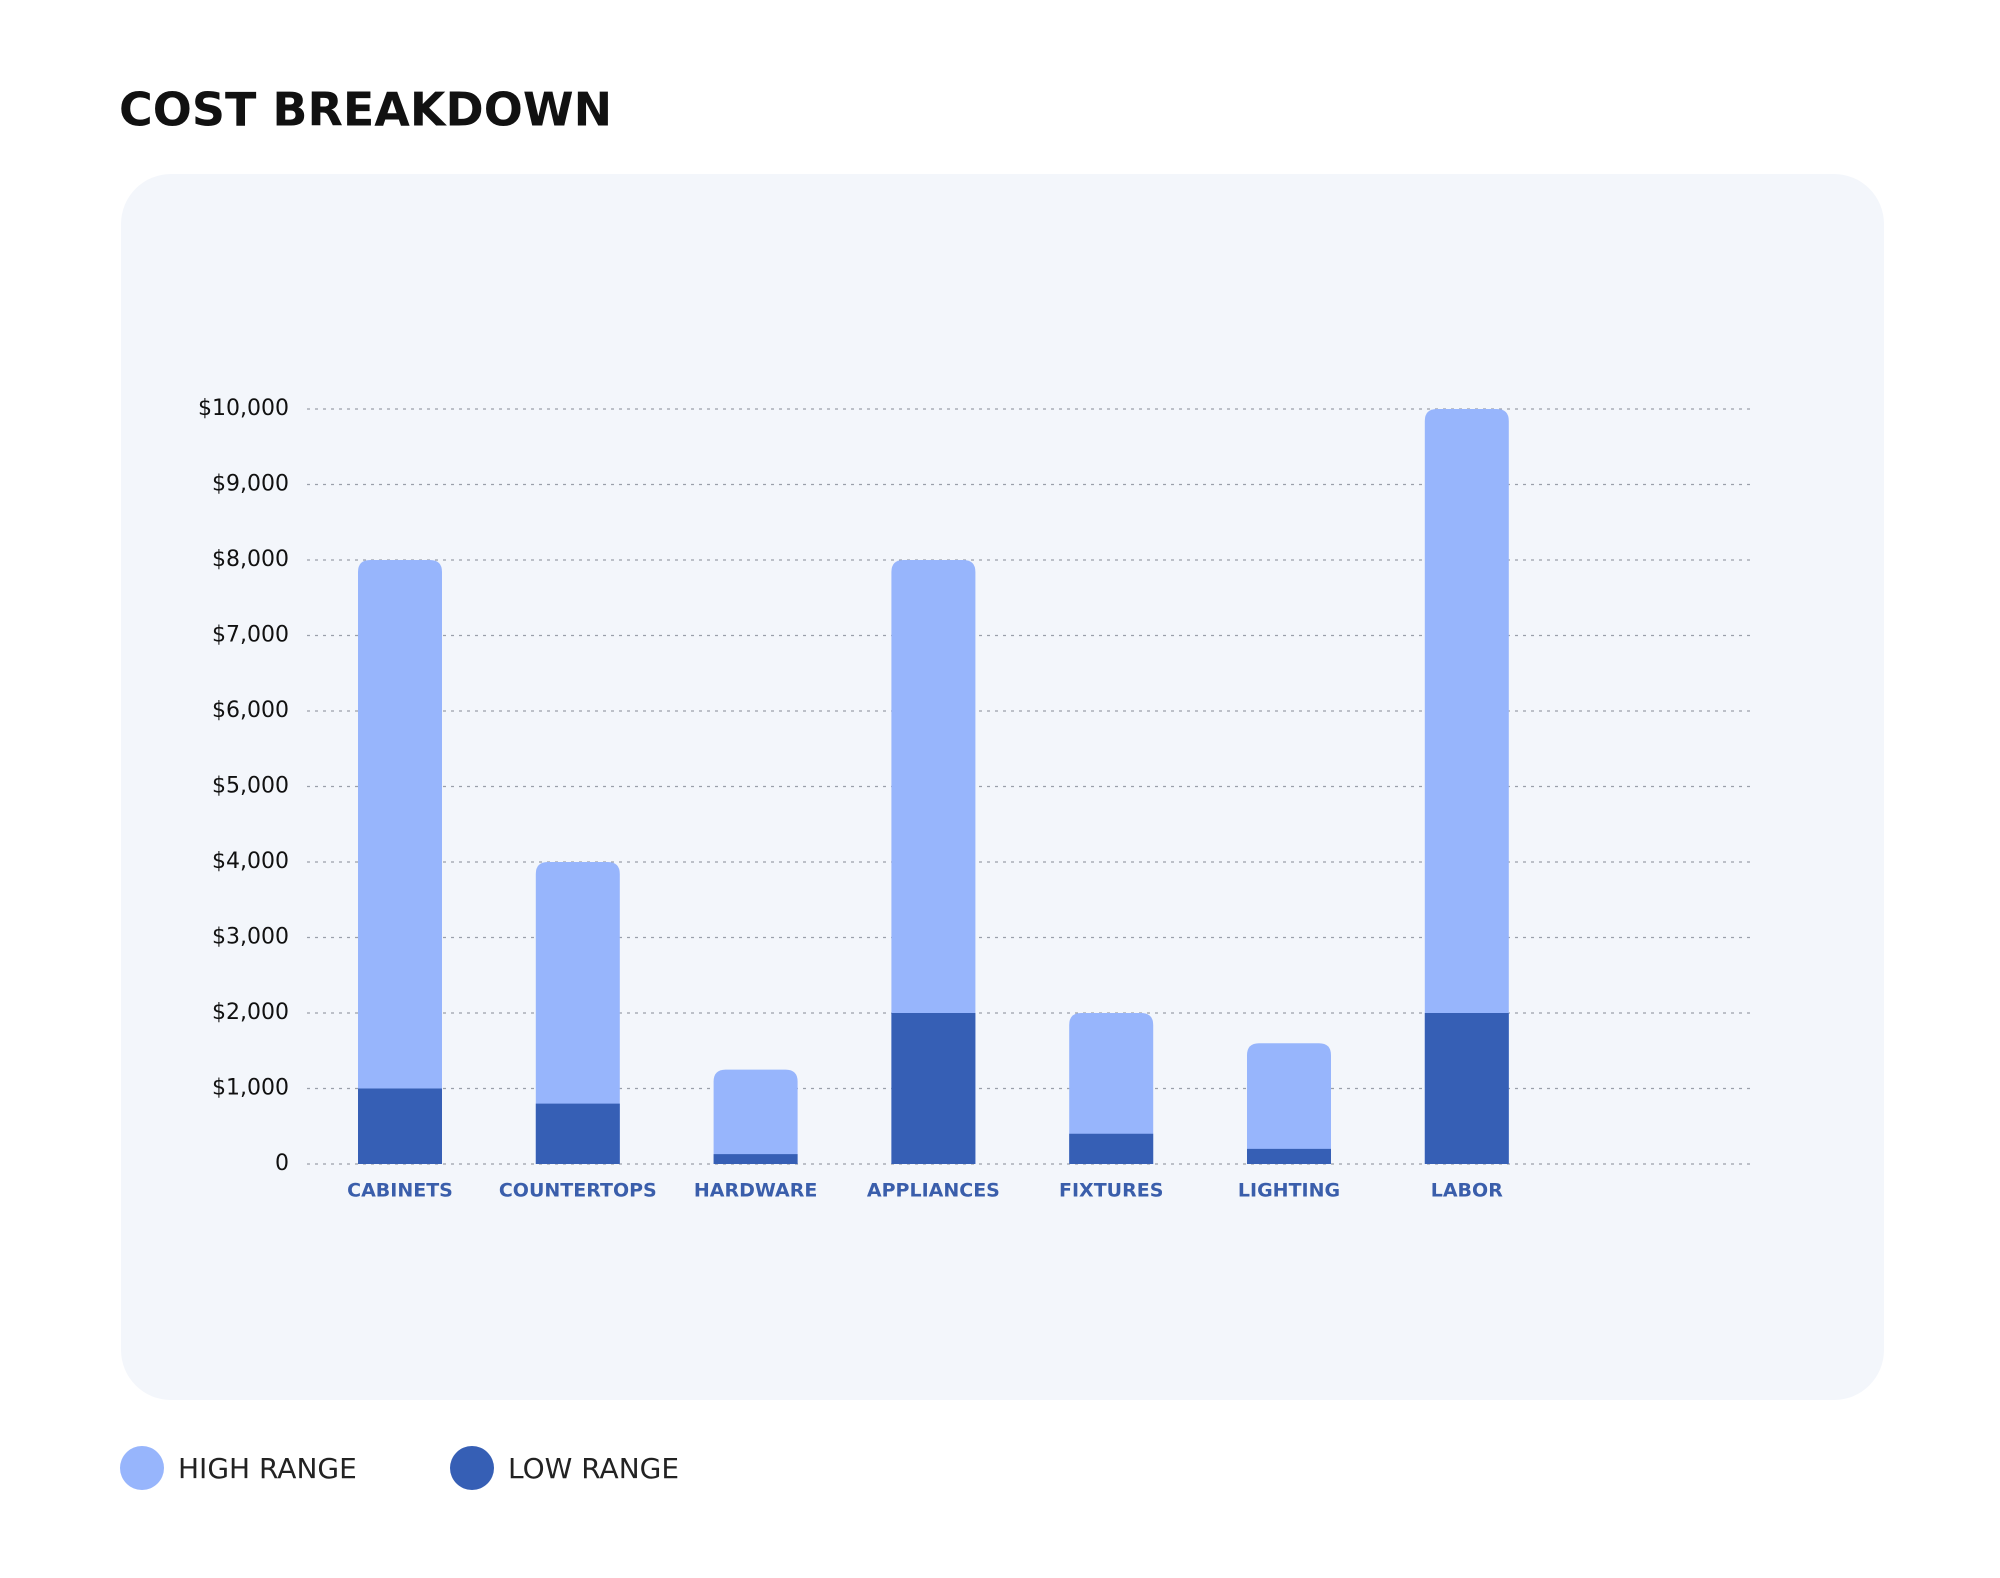 The image size is (2000, 1578). Describe the element at coordinates (250, 1088) in the screenshot. I see `y-tick-label: $1,000` at that location.